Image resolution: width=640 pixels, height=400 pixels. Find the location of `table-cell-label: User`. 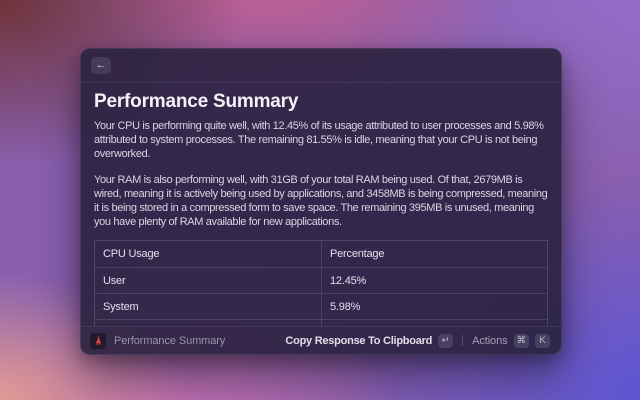

table-cell-label: User is located at coordinates (208, 280).